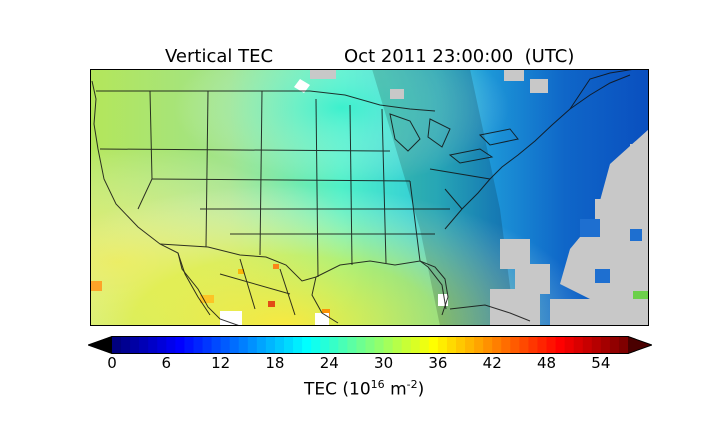 This screenshot has width=720, height=432. I want to click on colorbar-tick-label: 18, so click(275, 363).